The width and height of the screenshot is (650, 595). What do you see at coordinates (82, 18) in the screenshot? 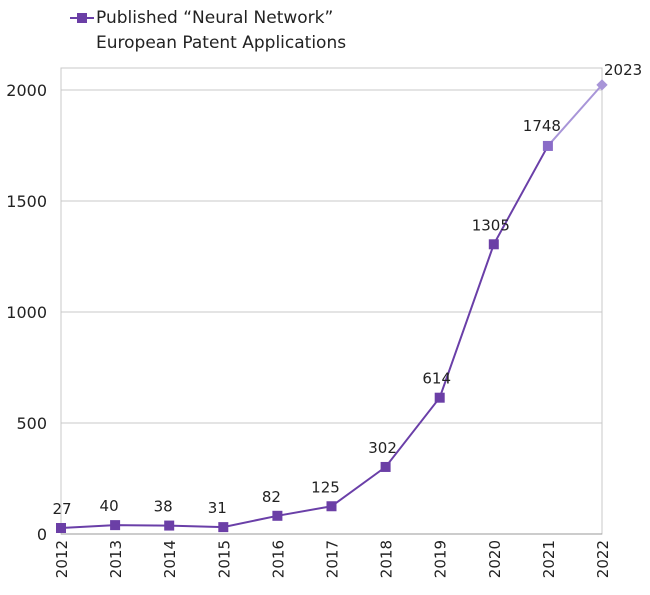
I see `legend-marker-icon` at bounding box center [82, 18].